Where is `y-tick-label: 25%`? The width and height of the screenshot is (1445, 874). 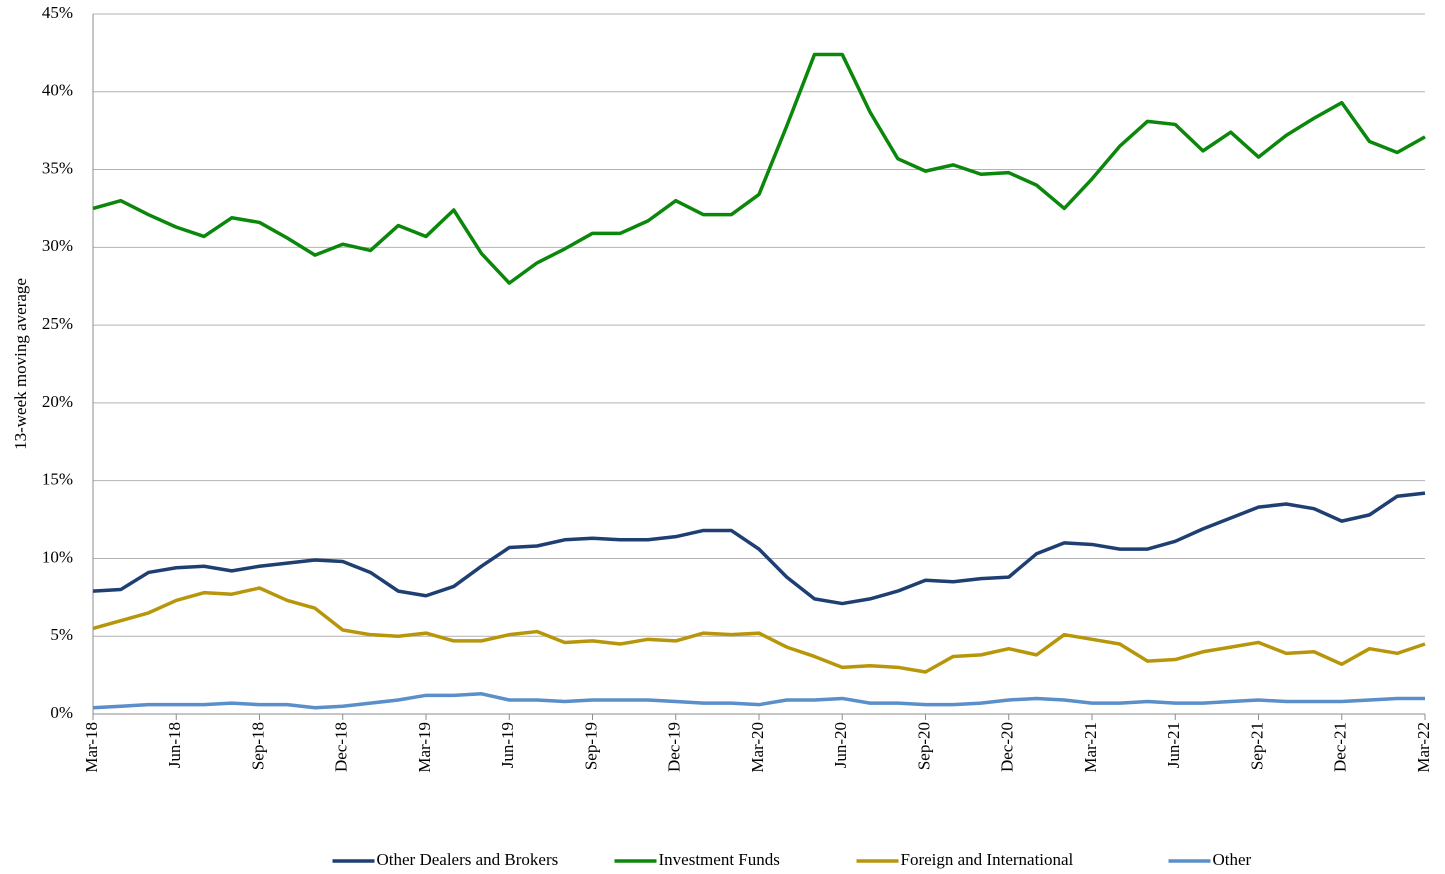 y-tick-label: 25% is located at coordinates (57, 323).